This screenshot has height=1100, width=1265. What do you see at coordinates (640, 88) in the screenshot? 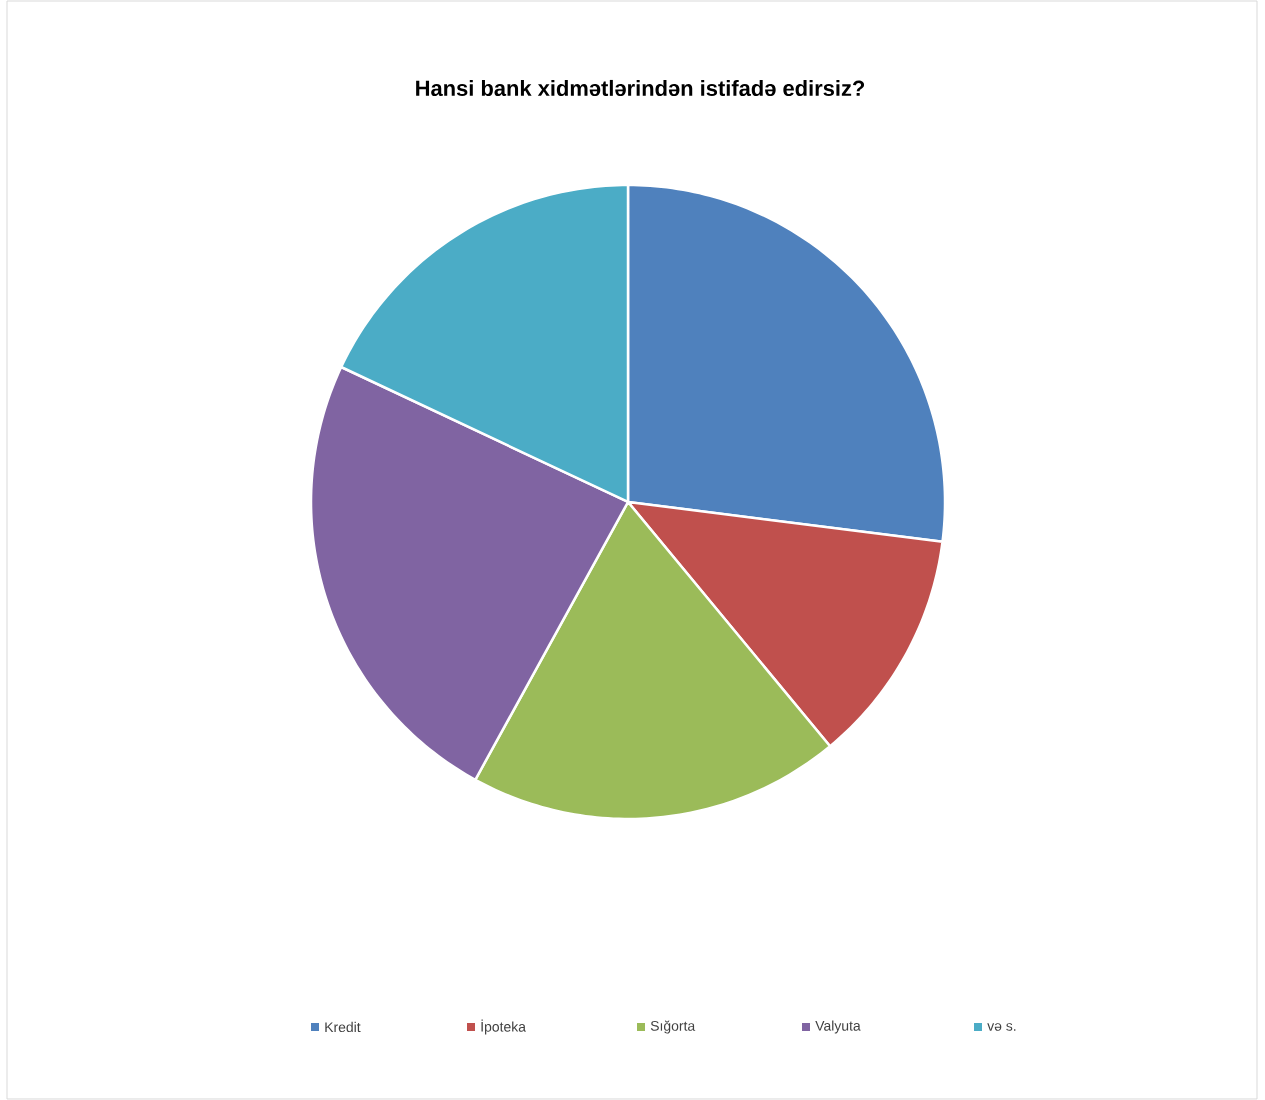
I see `chart-title: Hansi bank xidmətlərindən istifadə edirsiz?` at bounding box center [640, 88].